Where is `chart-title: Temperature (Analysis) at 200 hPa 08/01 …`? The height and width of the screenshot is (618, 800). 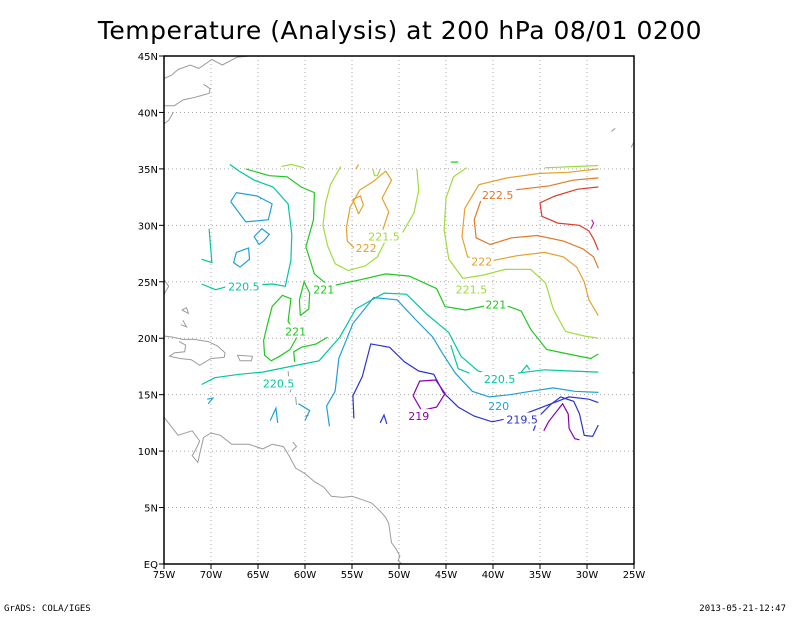
chart-title: Temperature (Analysis) at 200 hPa 08/01 … is located at coordinates (400, 30).